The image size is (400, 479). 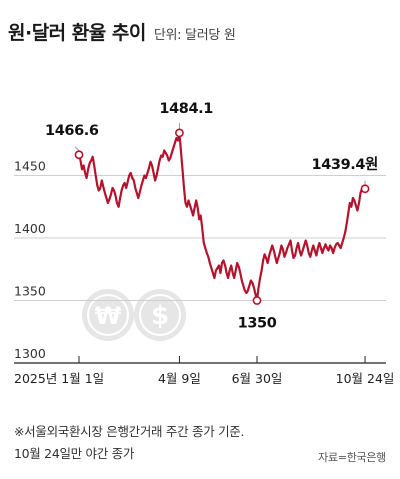 I want to click on y-tick-label: 1350, so click(x=30, y=291).